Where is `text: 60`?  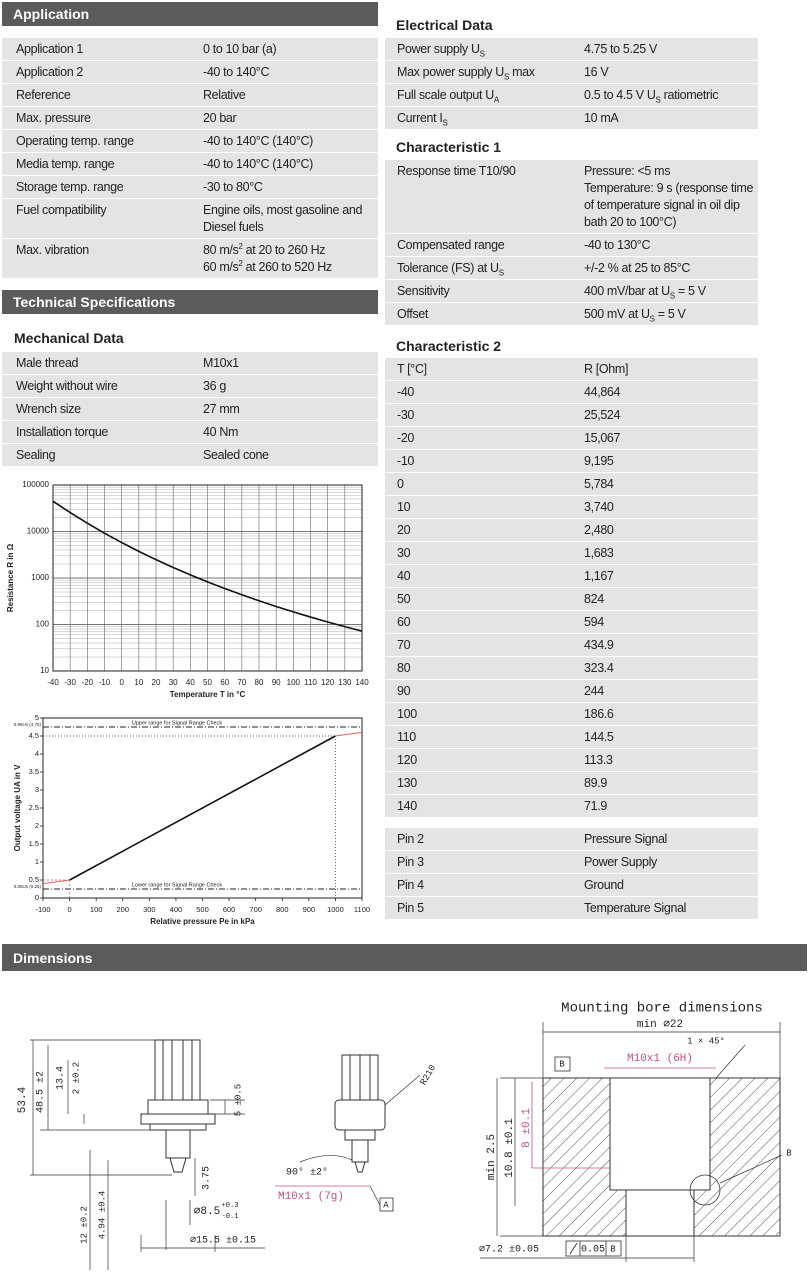 text: 60 is located at coordinates (404, 622).